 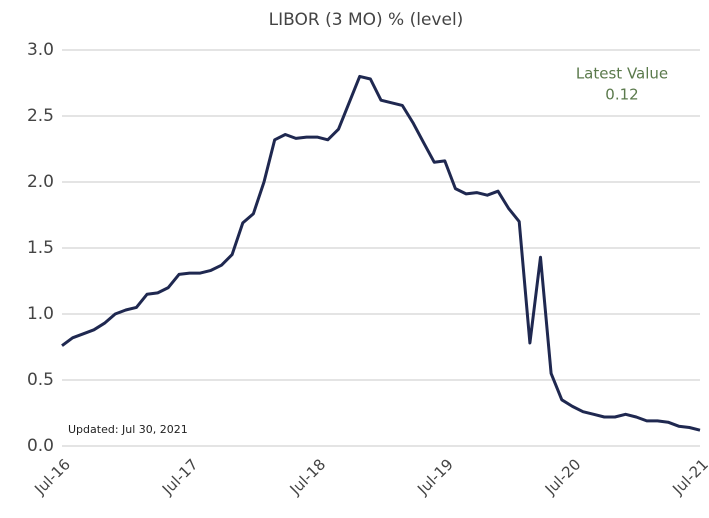 What do you see at coordinates (688, 477) in the screenshot?
I see `x-tick-label: Jul-21` at bounding box center [688, 477].